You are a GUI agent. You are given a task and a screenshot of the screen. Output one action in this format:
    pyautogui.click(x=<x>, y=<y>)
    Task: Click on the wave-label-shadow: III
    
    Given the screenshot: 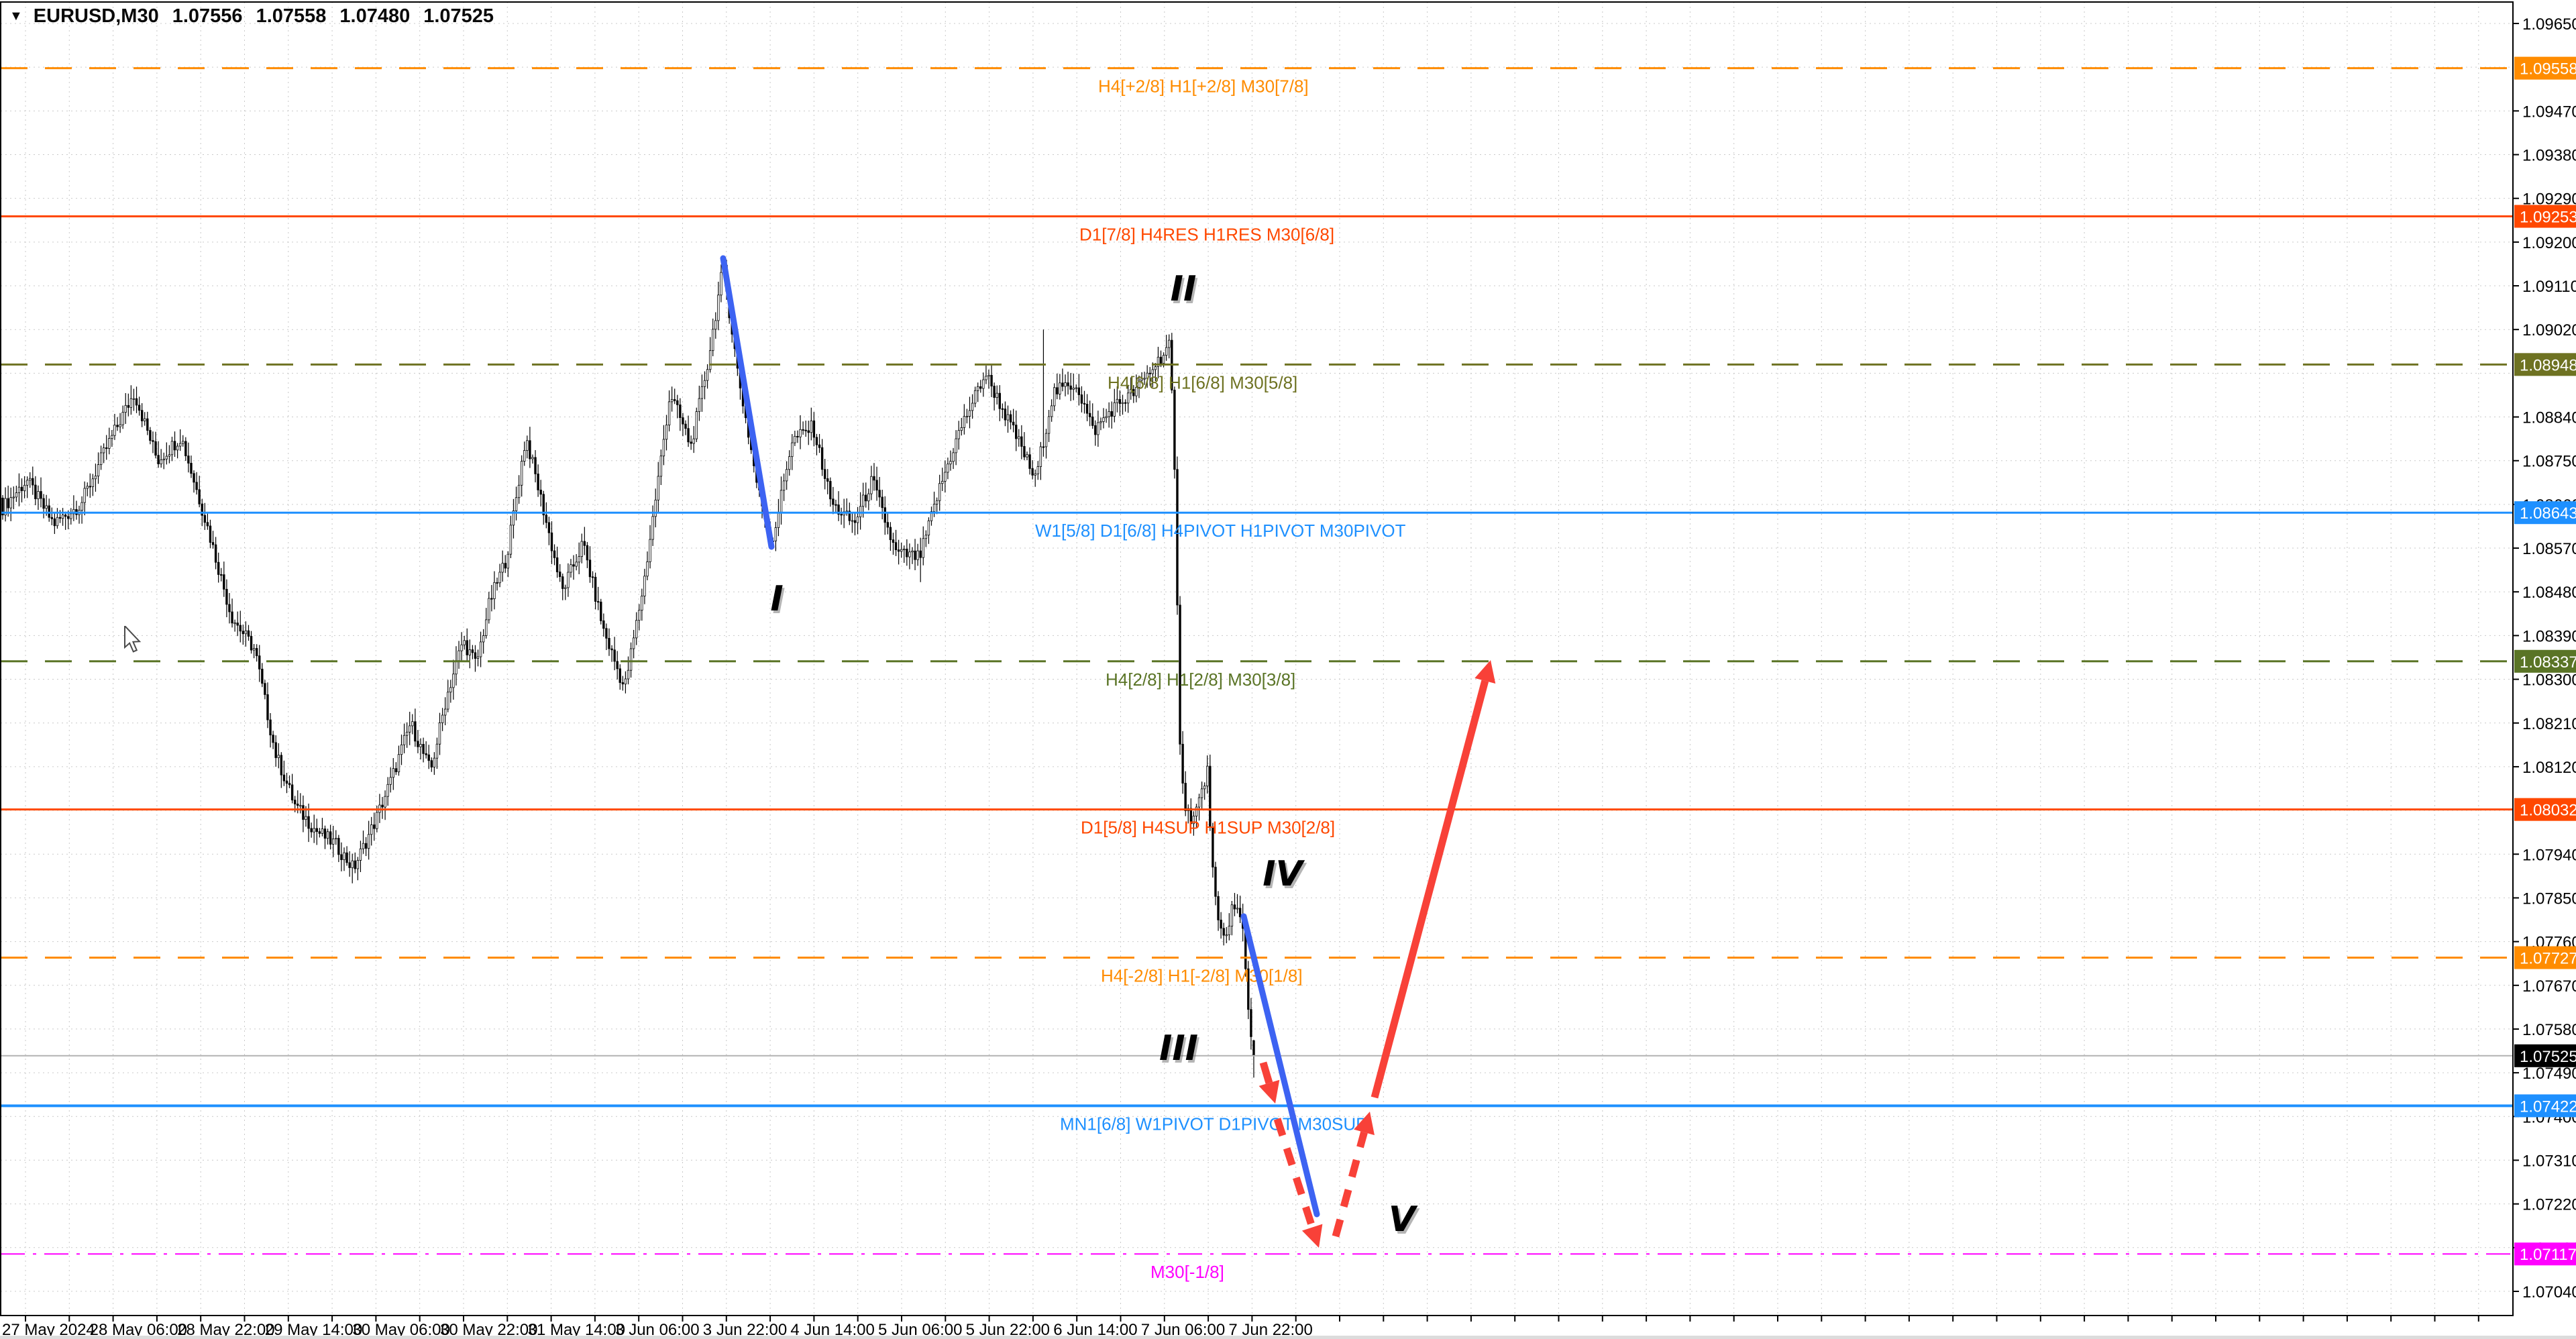 What is the action you would take?
    pyautogui.click(x=1180, y=1051)
    